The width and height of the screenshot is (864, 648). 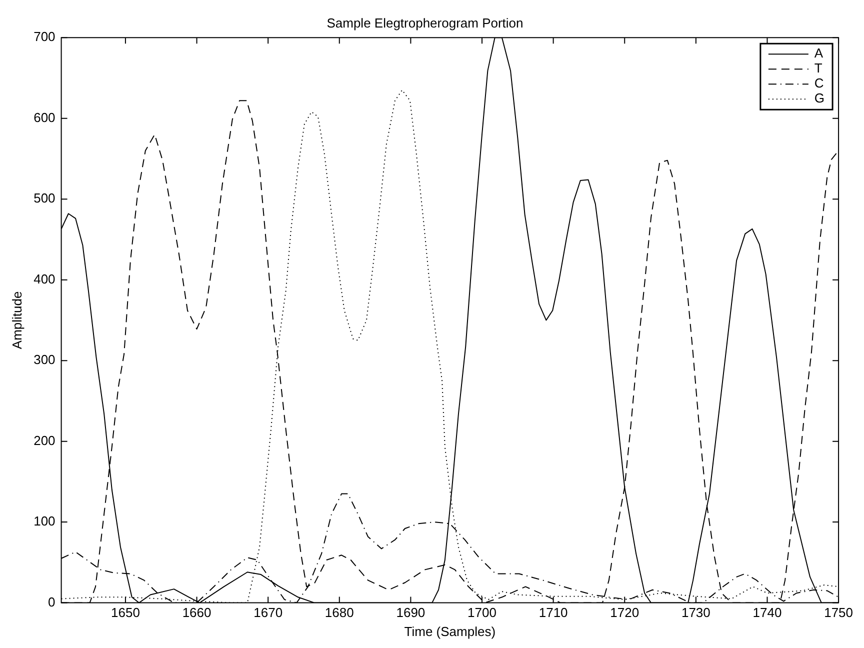 I want to click on x-tick-label: 1670, so click(x=268, y=612).